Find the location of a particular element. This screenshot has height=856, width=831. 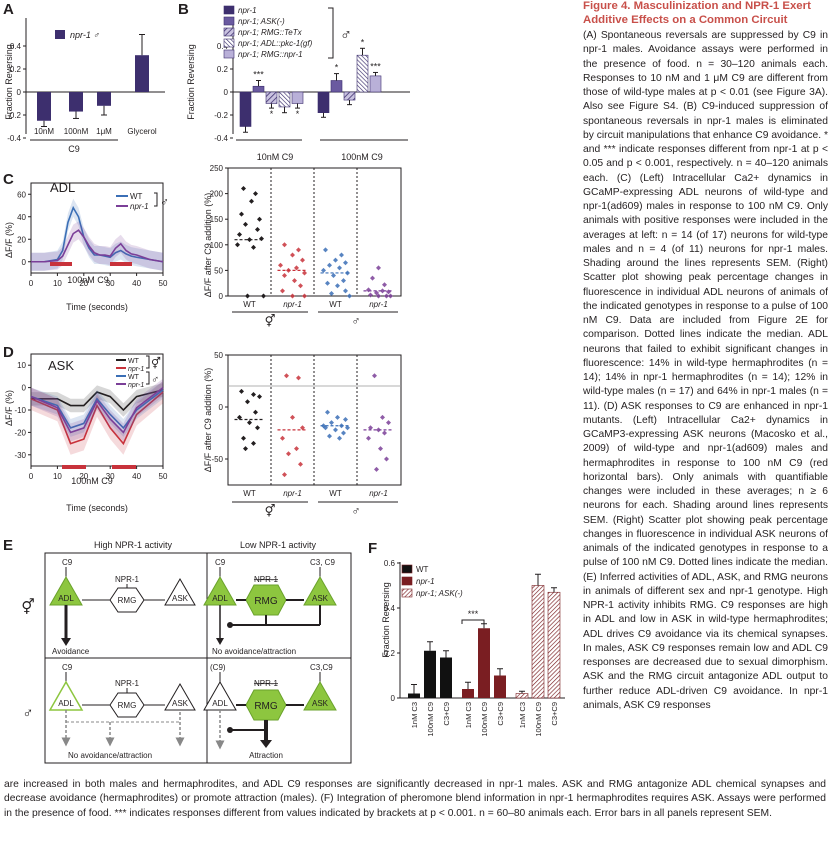

panel-d-scatter-yticks: 50 0 -50 is located at coordinates (219, 407).